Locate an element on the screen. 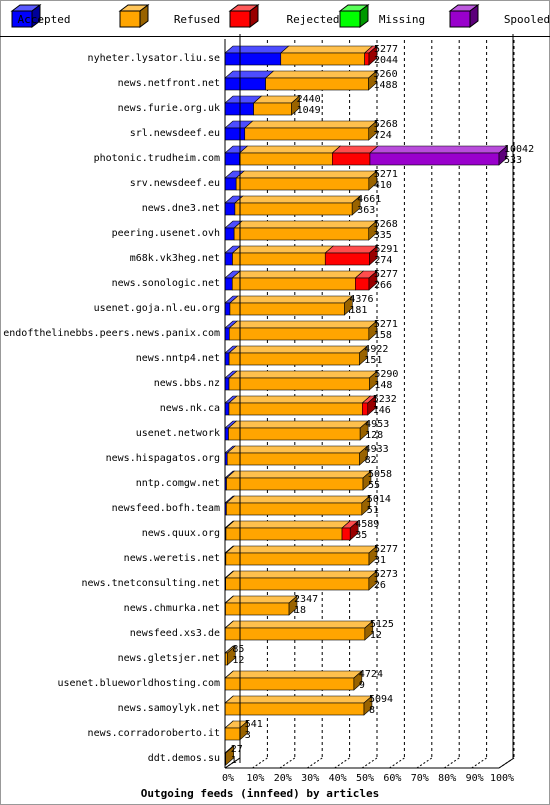 The image size is (550, 805). value-offered: 2440 is located at coordinates (309, 99).